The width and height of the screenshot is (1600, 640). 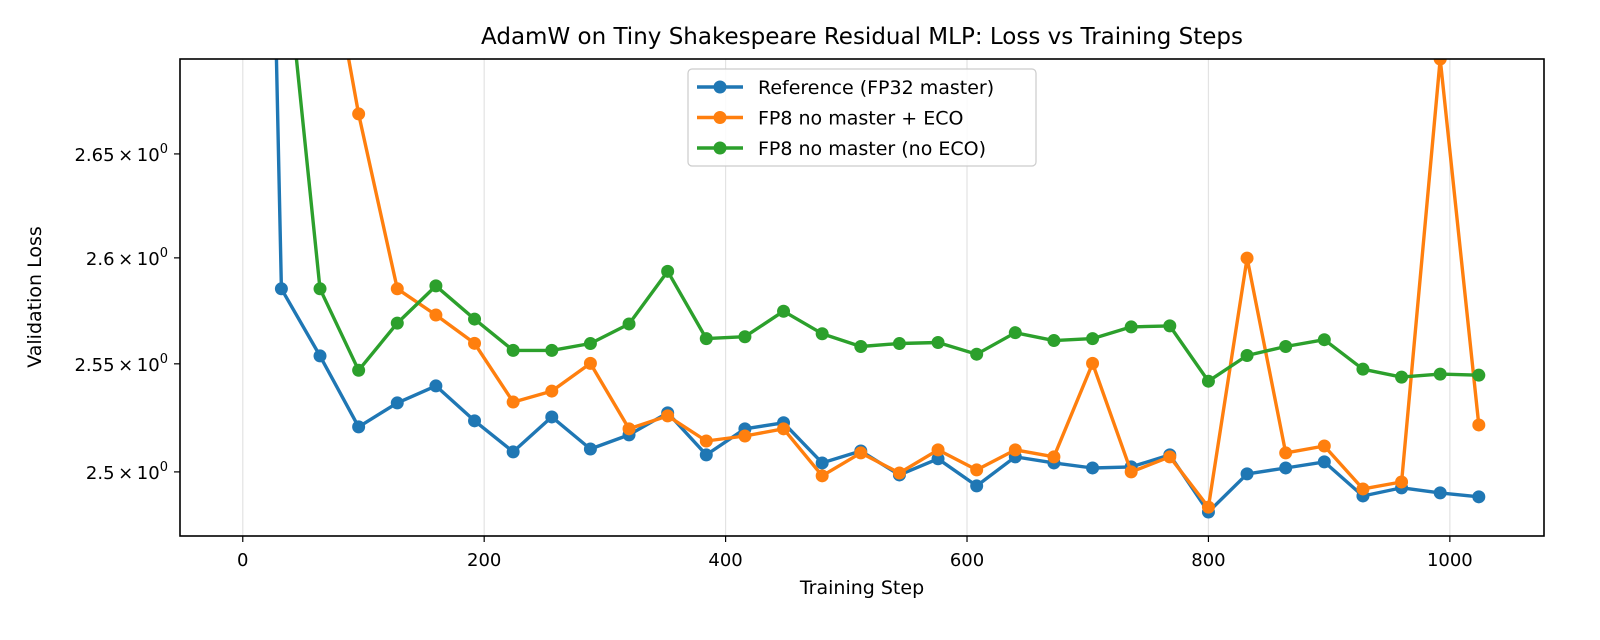 I want to click on legend-box, so click(x=862, y=117).